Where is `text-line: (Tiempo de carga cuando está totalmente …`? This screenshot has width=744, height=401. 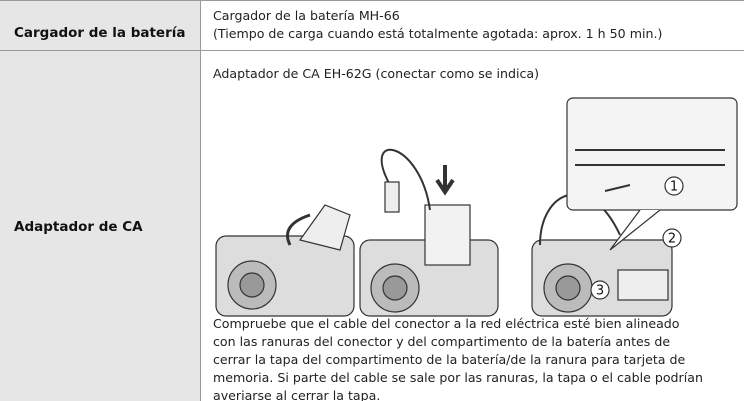
text-line: (Tiempo de carga cuando está totalmente … is located at coordinates (438, 33).